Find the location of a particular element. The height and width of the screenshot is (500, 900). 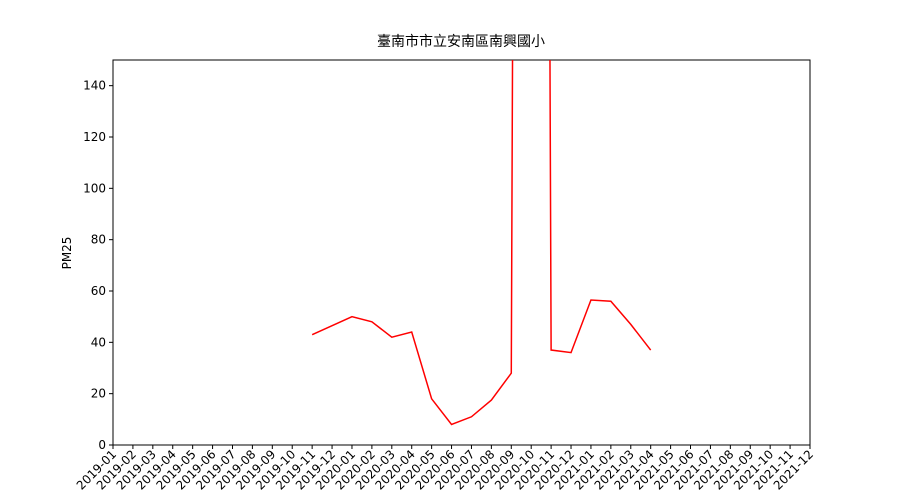

y-tick-label: 80 is located at coordinates (98, 240).